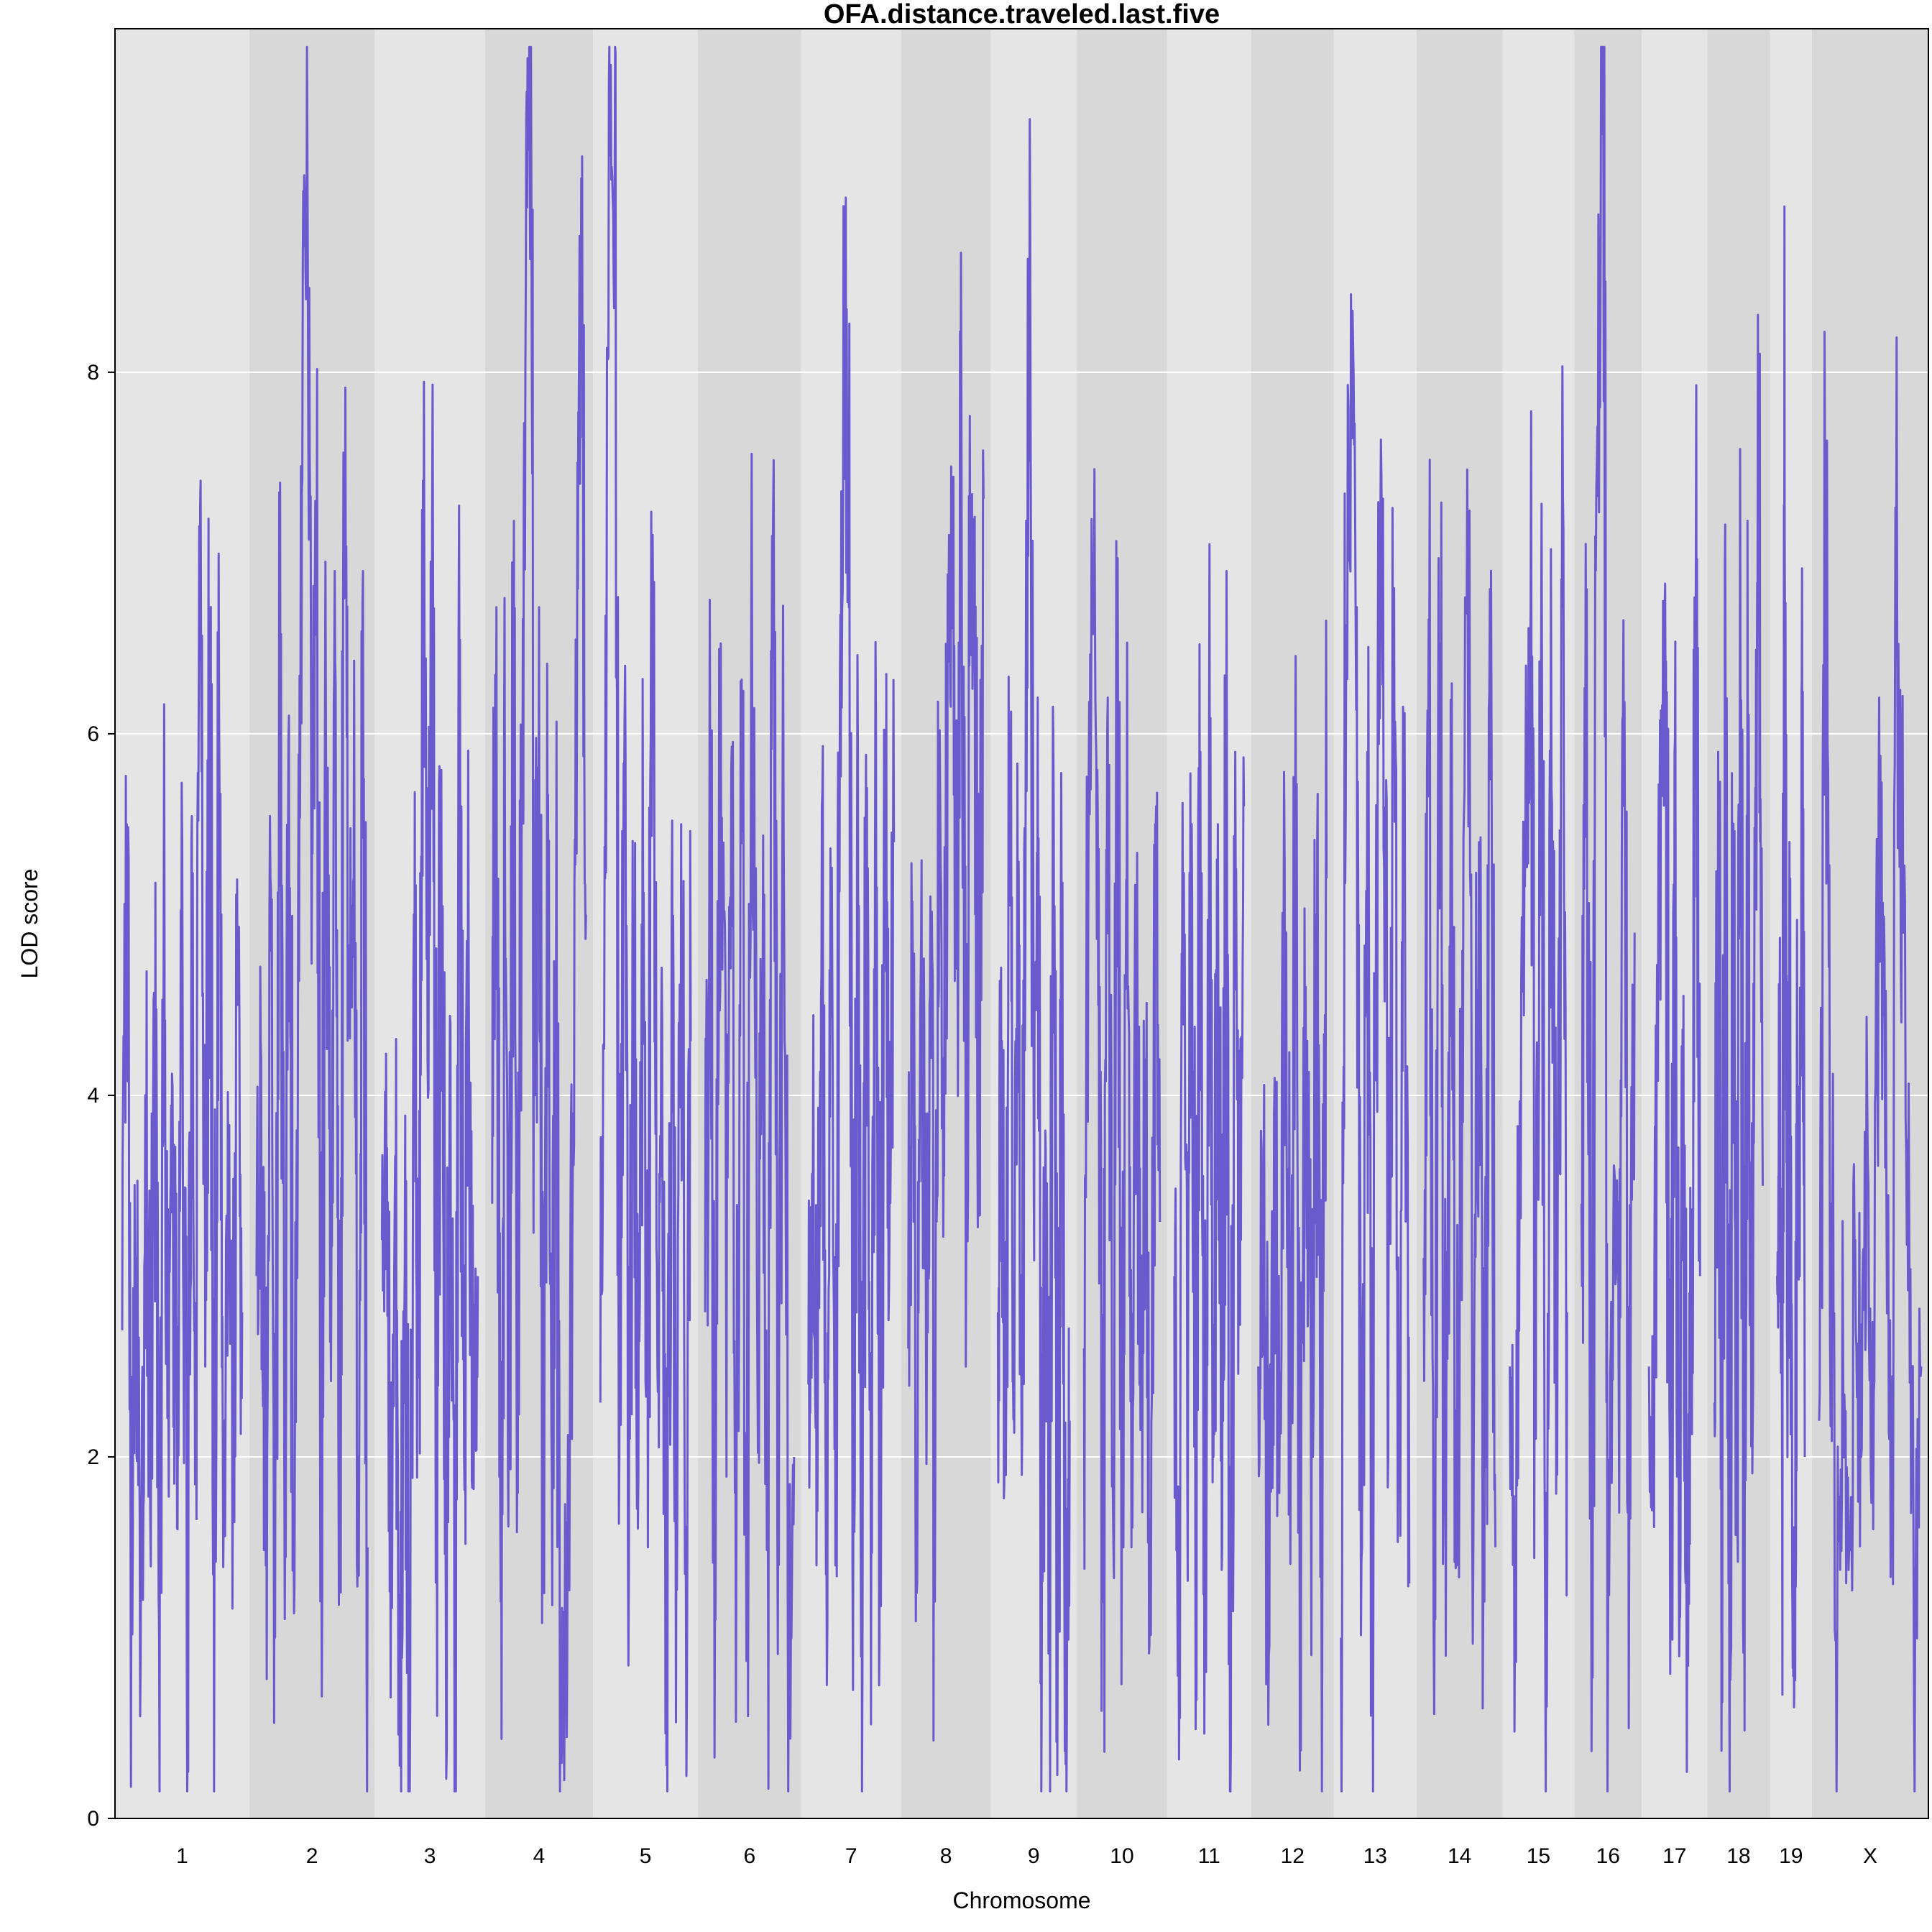 The width and height of the screenshot is (1932, 1932). Describe the element at coordinates (93, 373) in the screenshot. I see `y-tick-label-8: 8` at that location.